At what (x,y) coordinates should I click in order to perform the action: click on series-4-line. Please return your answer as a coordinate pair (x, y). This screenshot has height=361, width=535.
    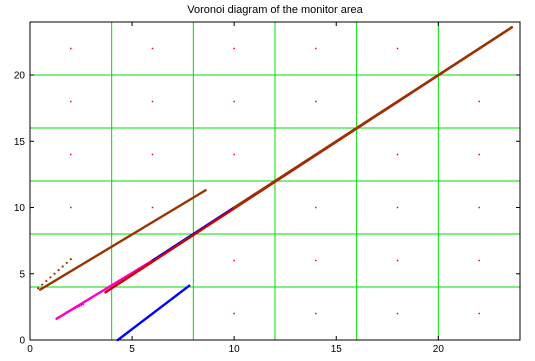
    Looking at the image, I should click on (153, 313).